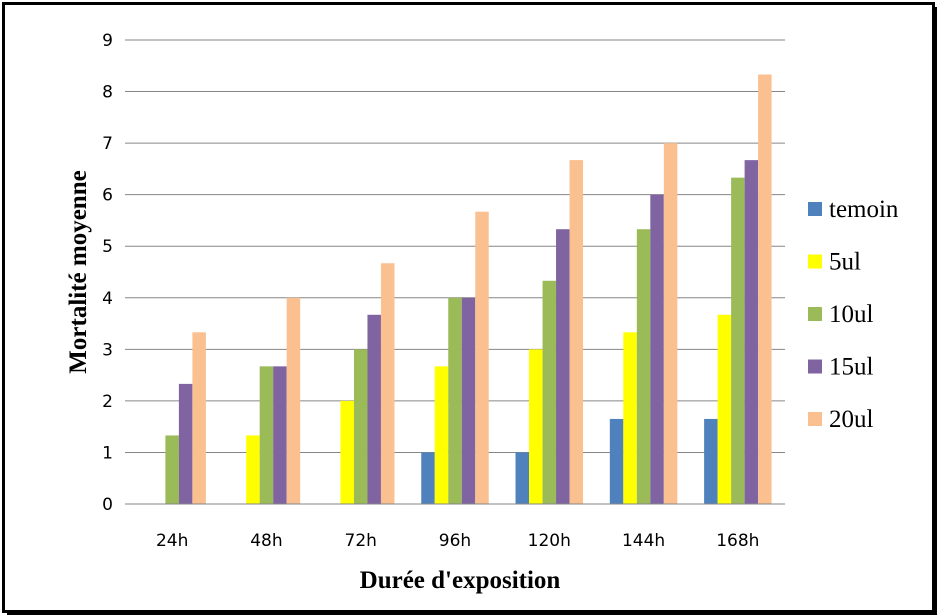  I want to click on bar-15ul-48h, so click(280, 435).